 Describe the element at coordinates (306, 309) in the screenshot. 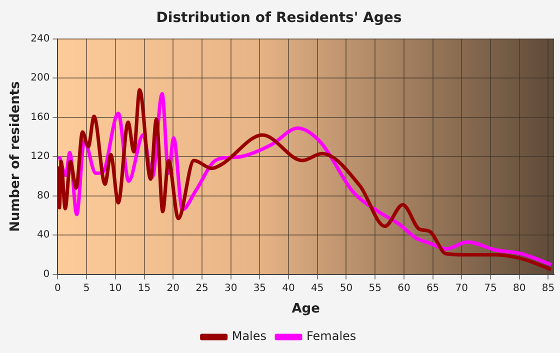

I see `x-axis-title: Age` at that location.